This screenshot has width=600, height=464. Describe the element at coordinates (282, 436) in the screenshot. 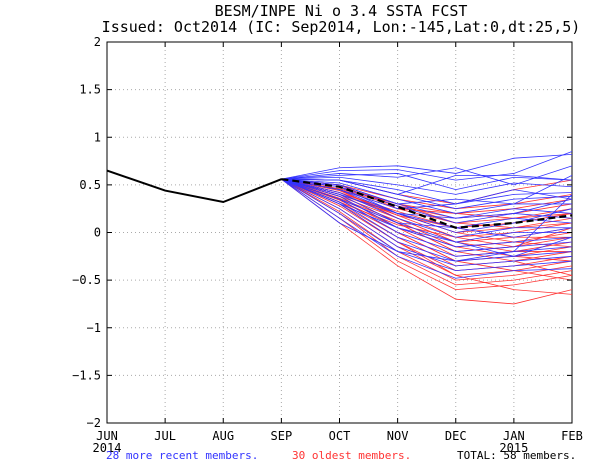

I see `x-tick-label: SEP` at that location.